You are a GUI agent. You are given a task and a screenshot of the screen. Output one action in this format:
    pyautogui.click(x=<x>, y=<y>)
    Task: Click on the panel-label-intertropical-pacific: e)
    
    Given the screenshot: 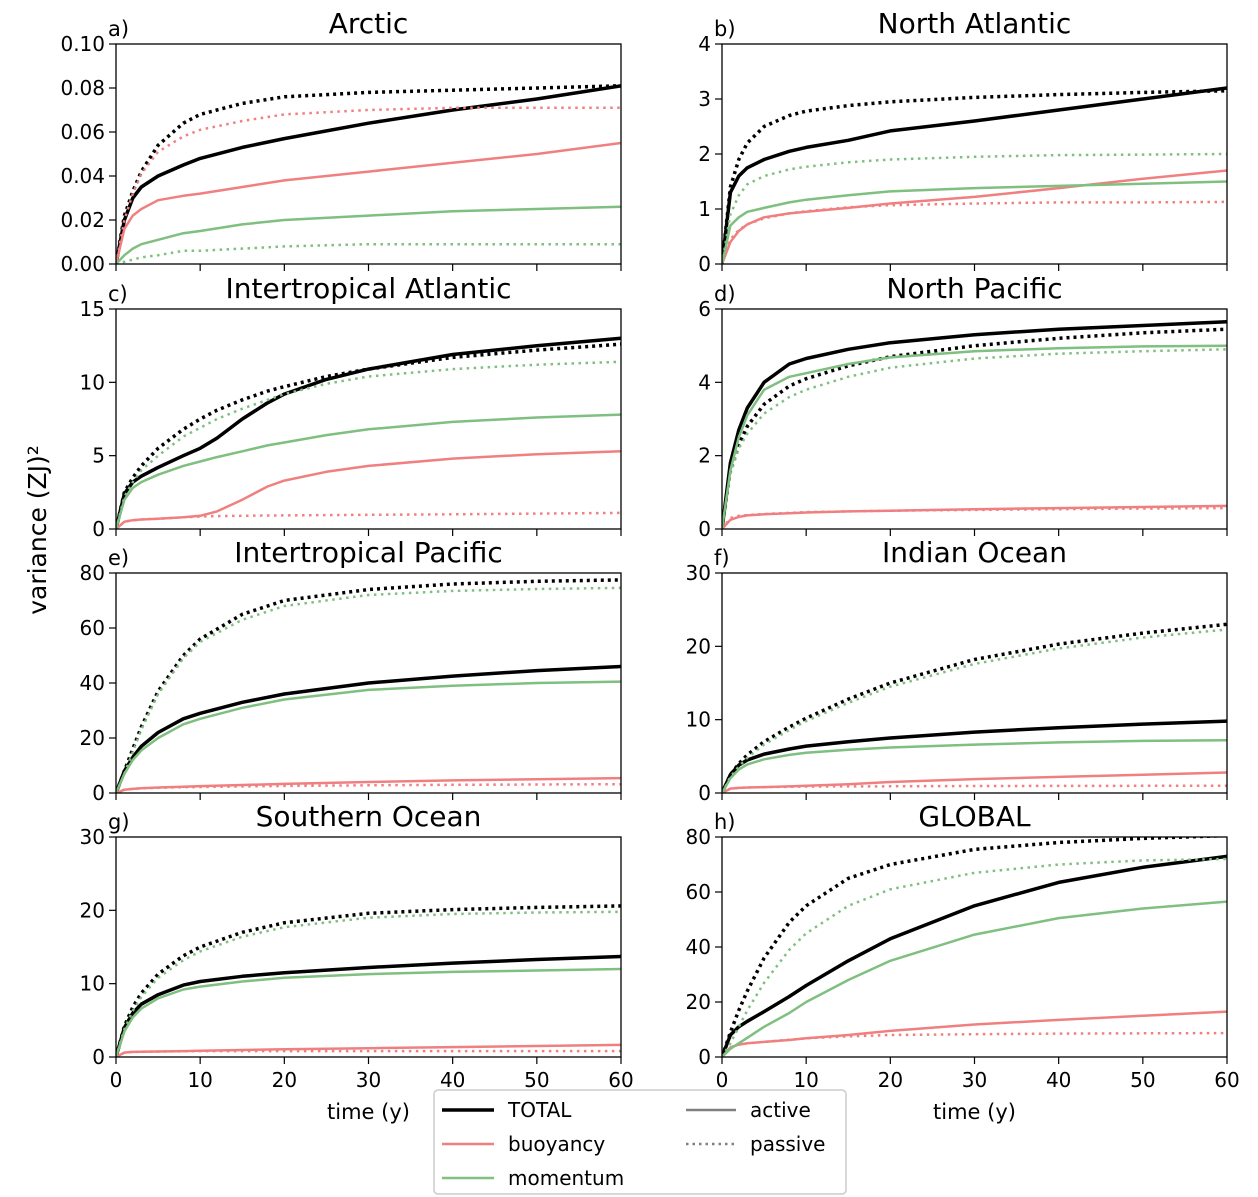 What is the action you would take?
    pyautogui.click(x=118, y=558)
    